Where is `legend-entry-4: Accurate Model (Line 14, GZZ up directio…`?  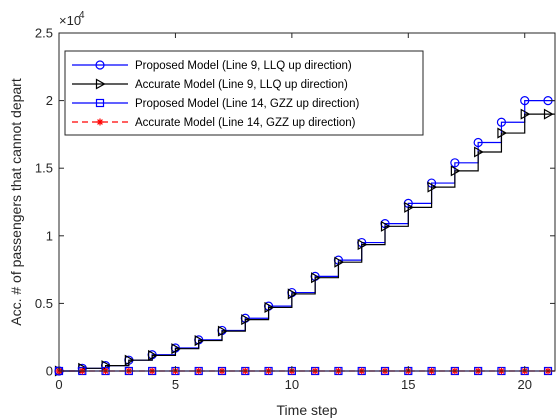 legend-entry-4: Accurate Model (Line 14, GZZ up directio… is located at coordinates (214, 123).